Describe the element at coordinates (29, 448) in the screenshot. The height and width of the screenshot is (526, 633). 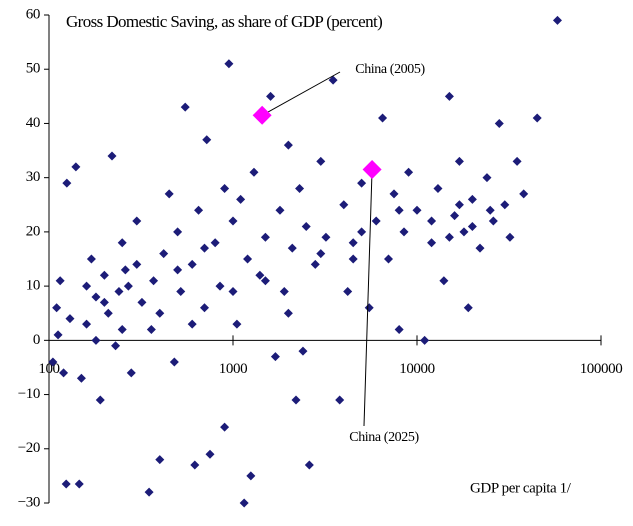
I see `y-tick-label: −20` at that location.